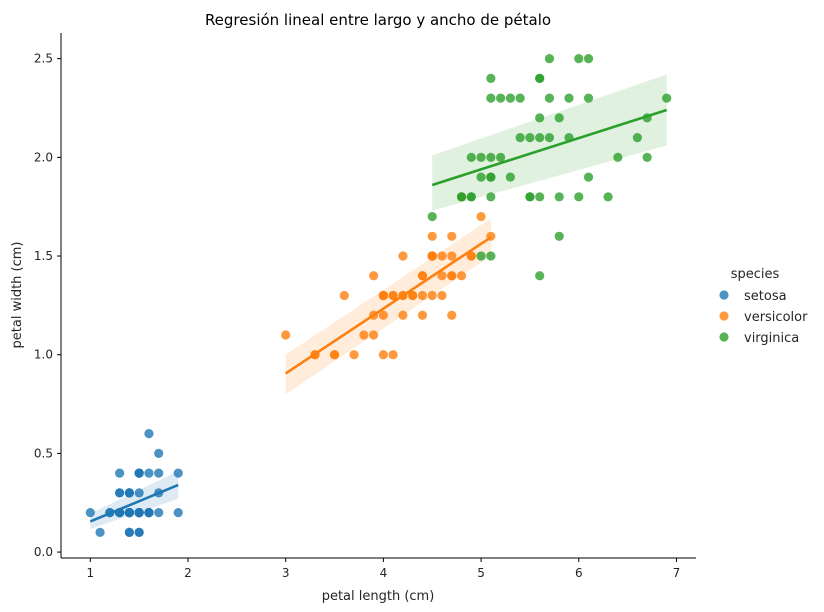 Image resolution: width=824 pixels, height=612 pixels. Describe the element at coordinates (481, 573) in the screenshot. I see `x-tick-label: 5` at that location.